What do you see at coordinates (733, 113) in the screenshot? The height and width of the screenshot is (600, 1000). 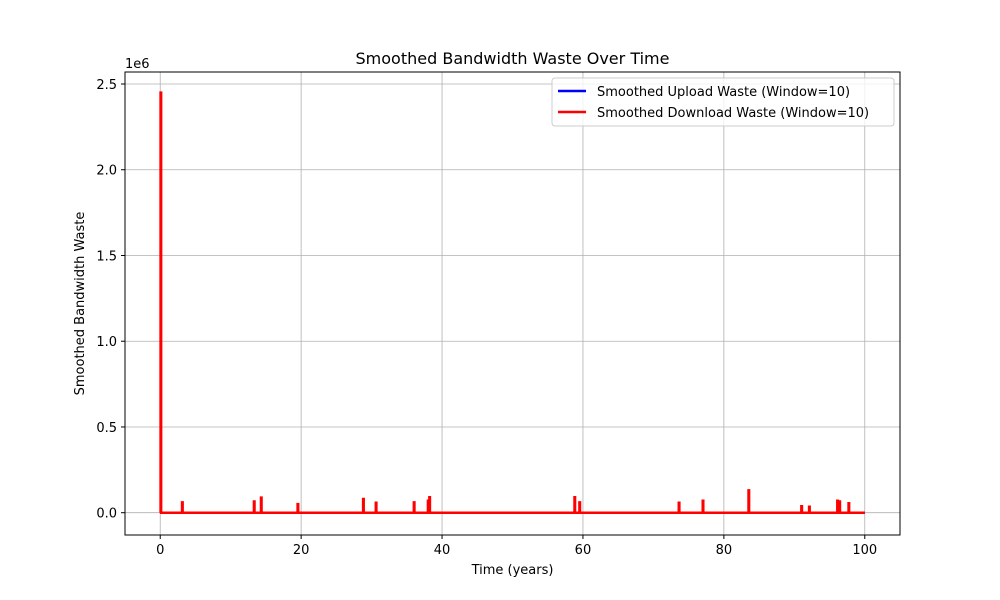 I see `legend-label-download: Smoothed Download Waste (Window=10)` at bounding box center [733, 113].